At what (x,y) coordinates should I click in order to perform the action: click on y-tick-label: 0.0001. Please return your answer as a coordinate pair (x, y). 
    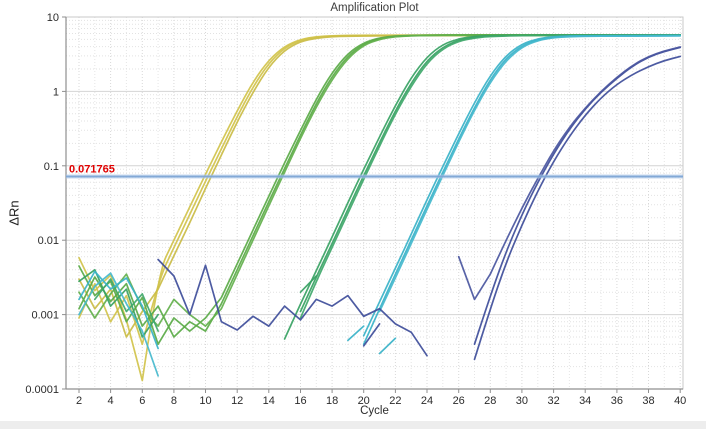
    Looking at the image, I should click on (42, 390).